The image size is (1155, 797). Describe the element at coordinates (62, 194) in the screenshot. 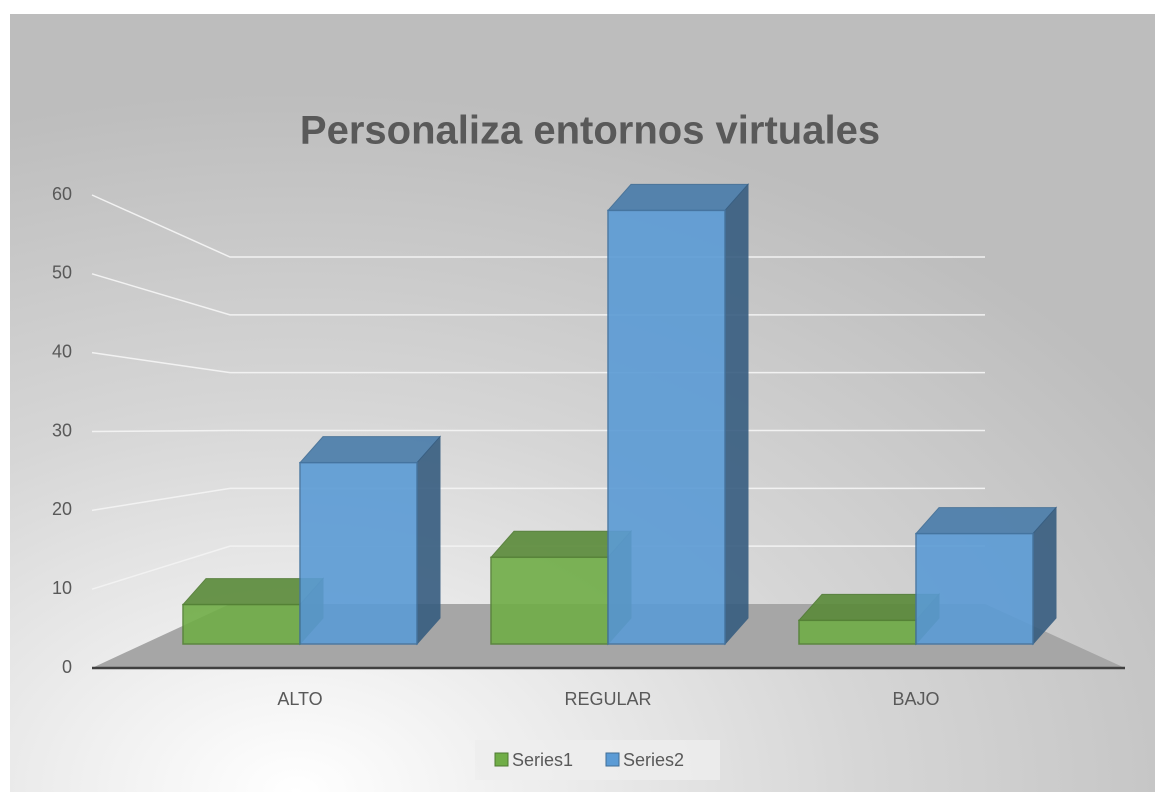

I see `y-tick-label: 60` at that location.